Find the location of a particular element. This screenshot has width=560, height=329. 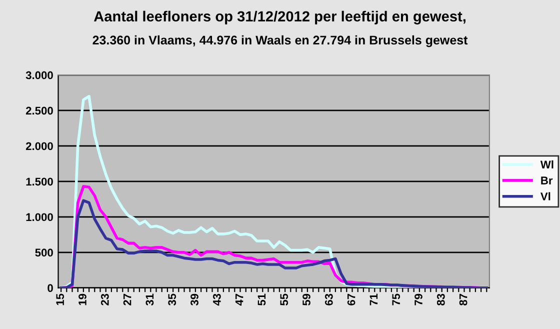

y-tick-label: 2.500 is located at coordinates (39, 110).